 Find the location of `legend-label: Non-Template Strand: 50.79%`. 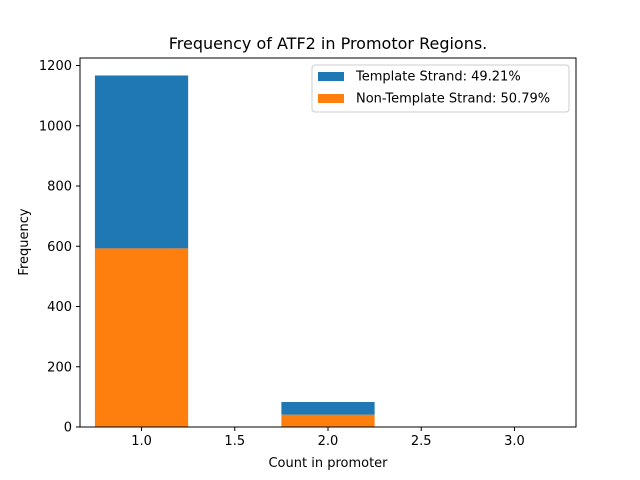

legend-label: Non-Template Strand: 50.79% is located at coordinates (453, 99).